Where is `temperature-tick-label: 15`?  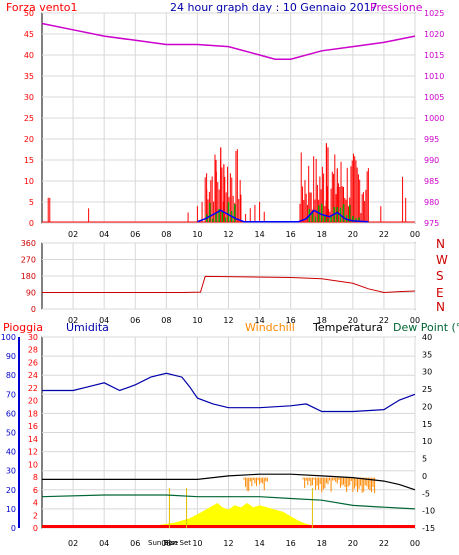
temperature-tick-label: 15 is located at coordinates (427, 424).